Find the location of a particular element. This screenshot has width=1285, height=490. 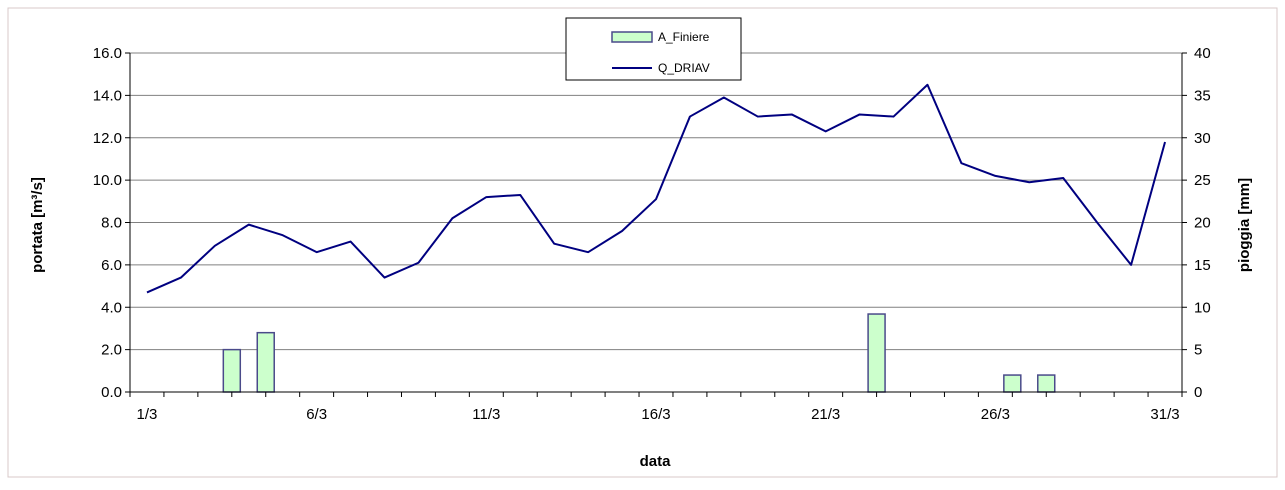

legend-bar-label: A_Finiere is located at coordinates (684, 37).